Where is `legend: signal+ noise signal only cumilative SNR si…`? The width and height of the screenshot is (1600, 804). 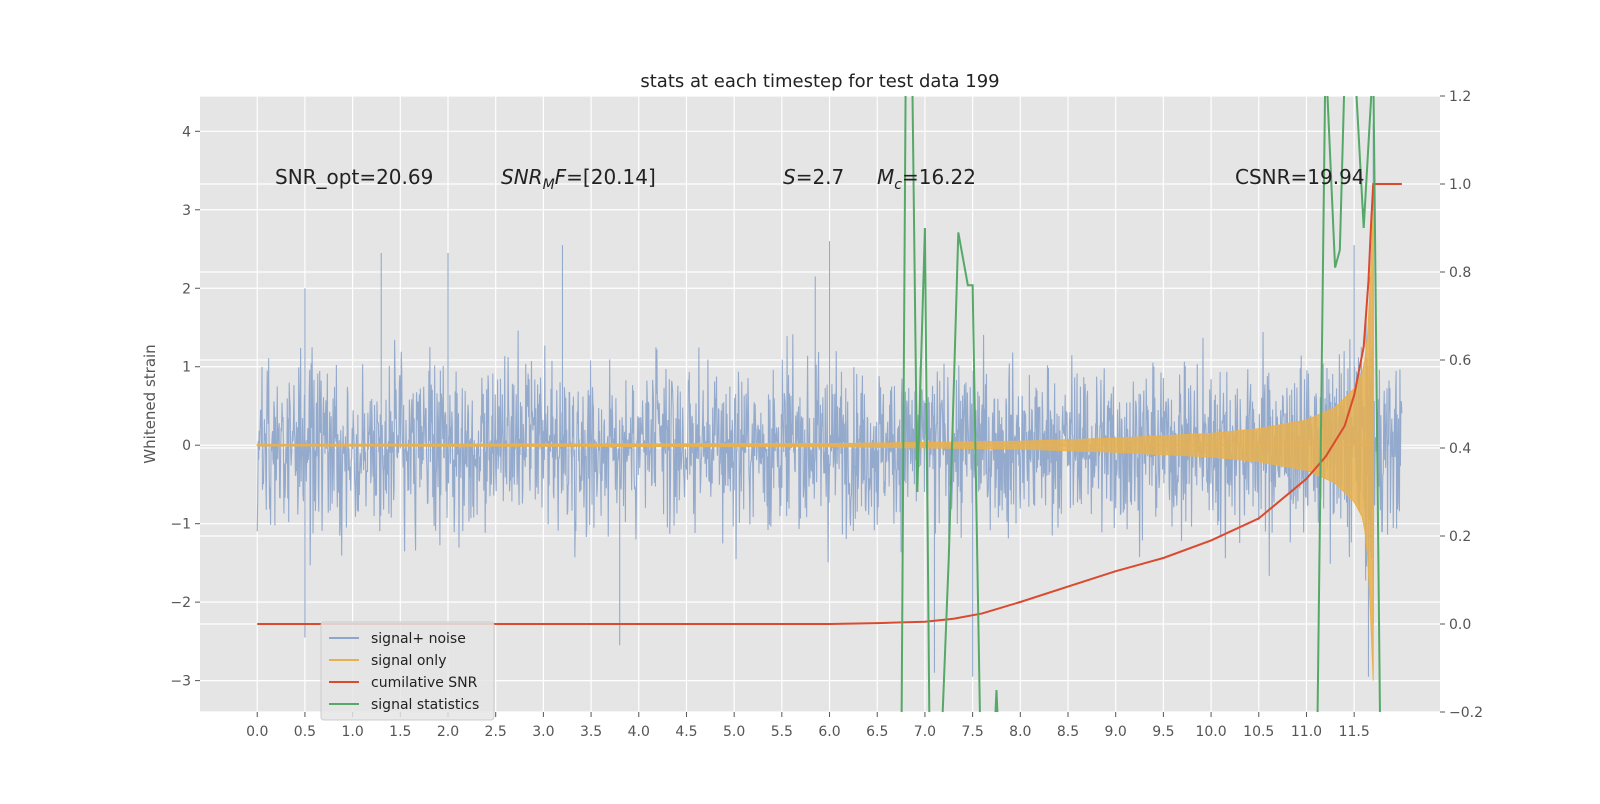
legend: signal+ noise signal only cumilative SNR si… is located at coordinates (407, 671).